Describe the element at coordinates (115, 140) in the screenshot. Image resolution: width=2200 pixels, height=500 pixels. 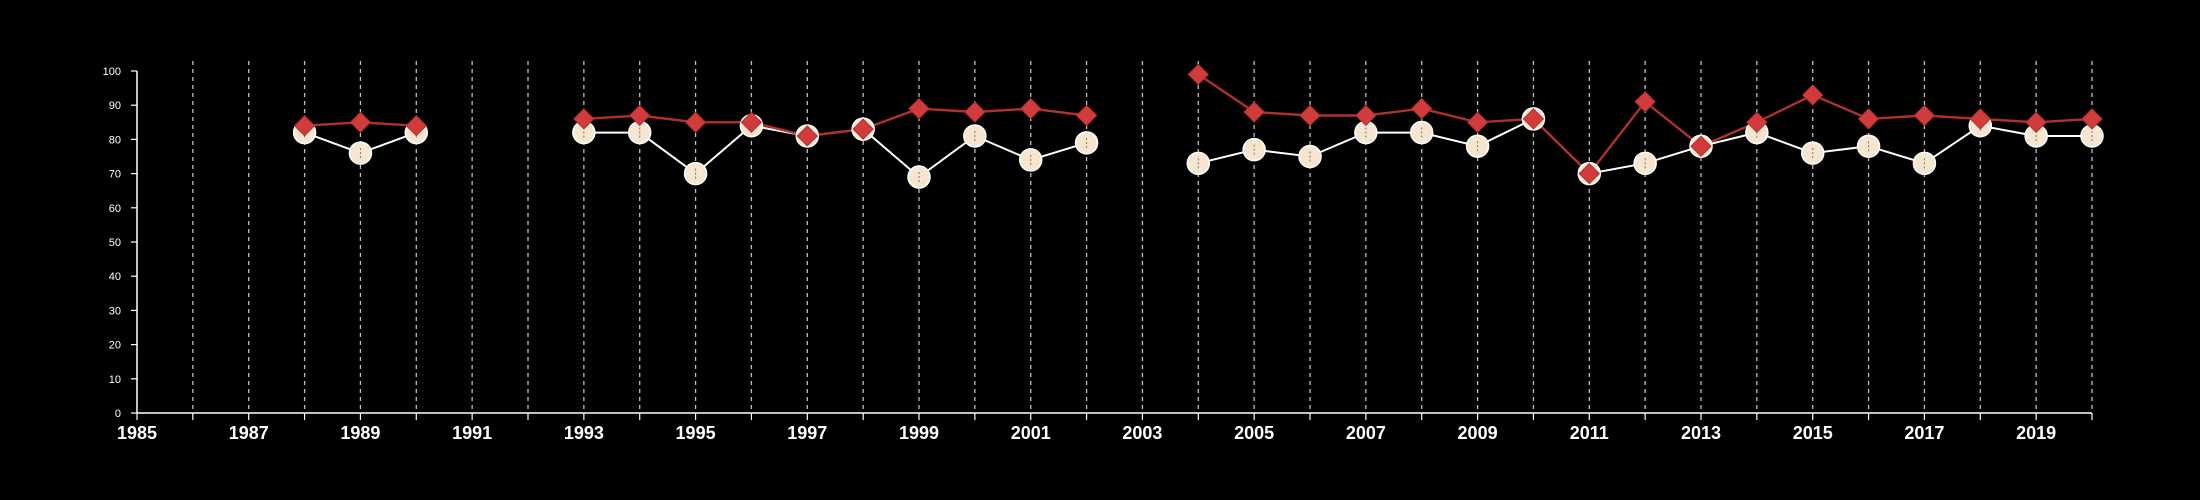
I see `y-tick-label: 80` at that location.